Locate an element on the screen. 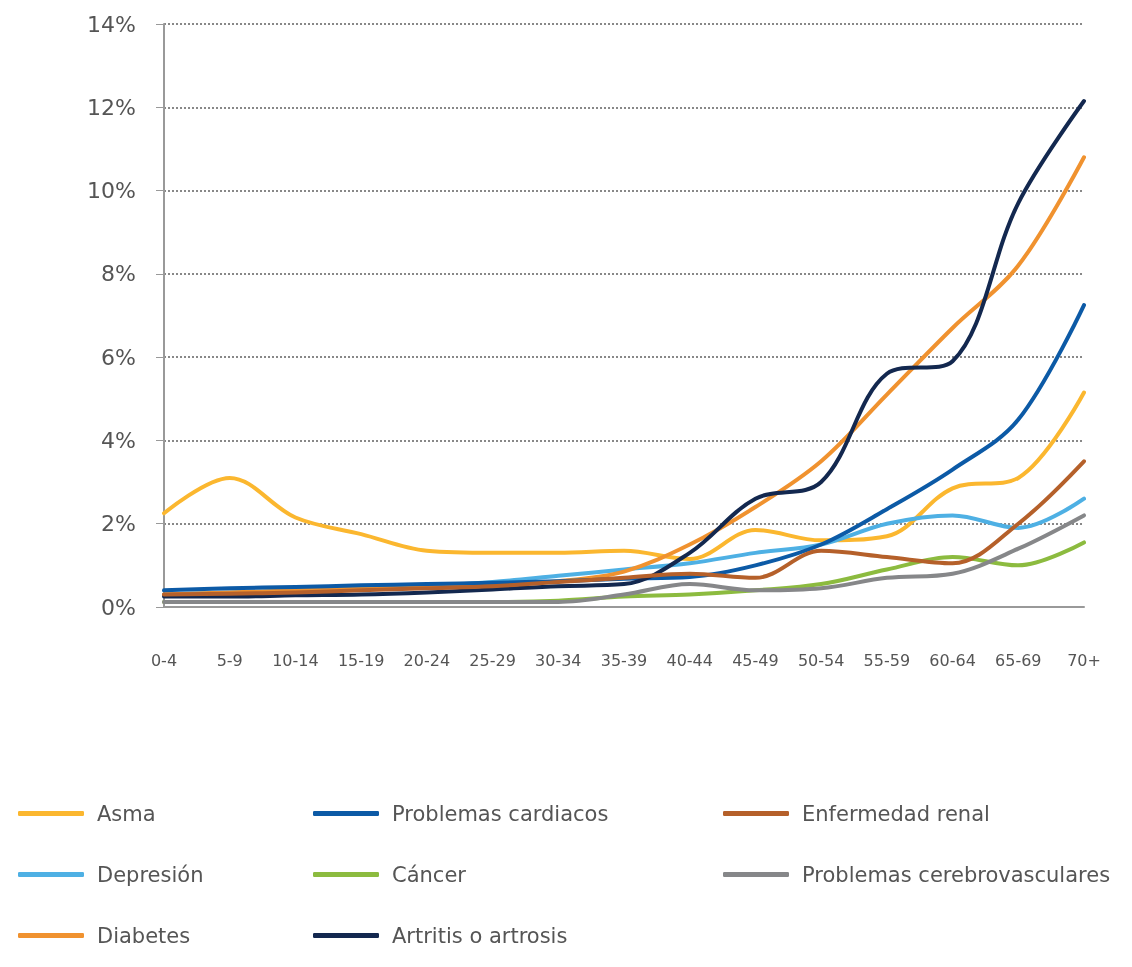 This screenshot has height=967, width=1132. x-tick-label: 60-64 is located at coordinates (952, 660).